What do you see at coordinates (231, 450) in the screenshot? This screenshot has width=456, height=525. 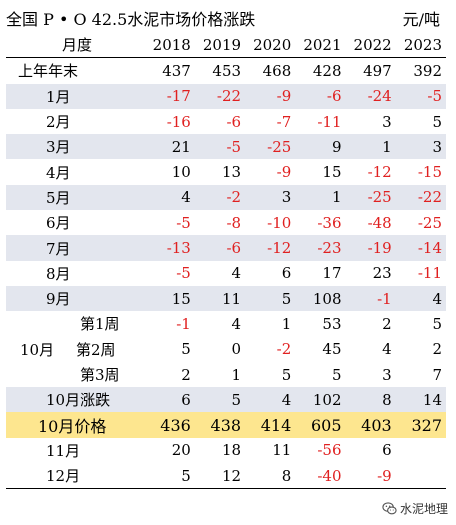 I see `value-cell: 18` at bounding box center [231, 450].